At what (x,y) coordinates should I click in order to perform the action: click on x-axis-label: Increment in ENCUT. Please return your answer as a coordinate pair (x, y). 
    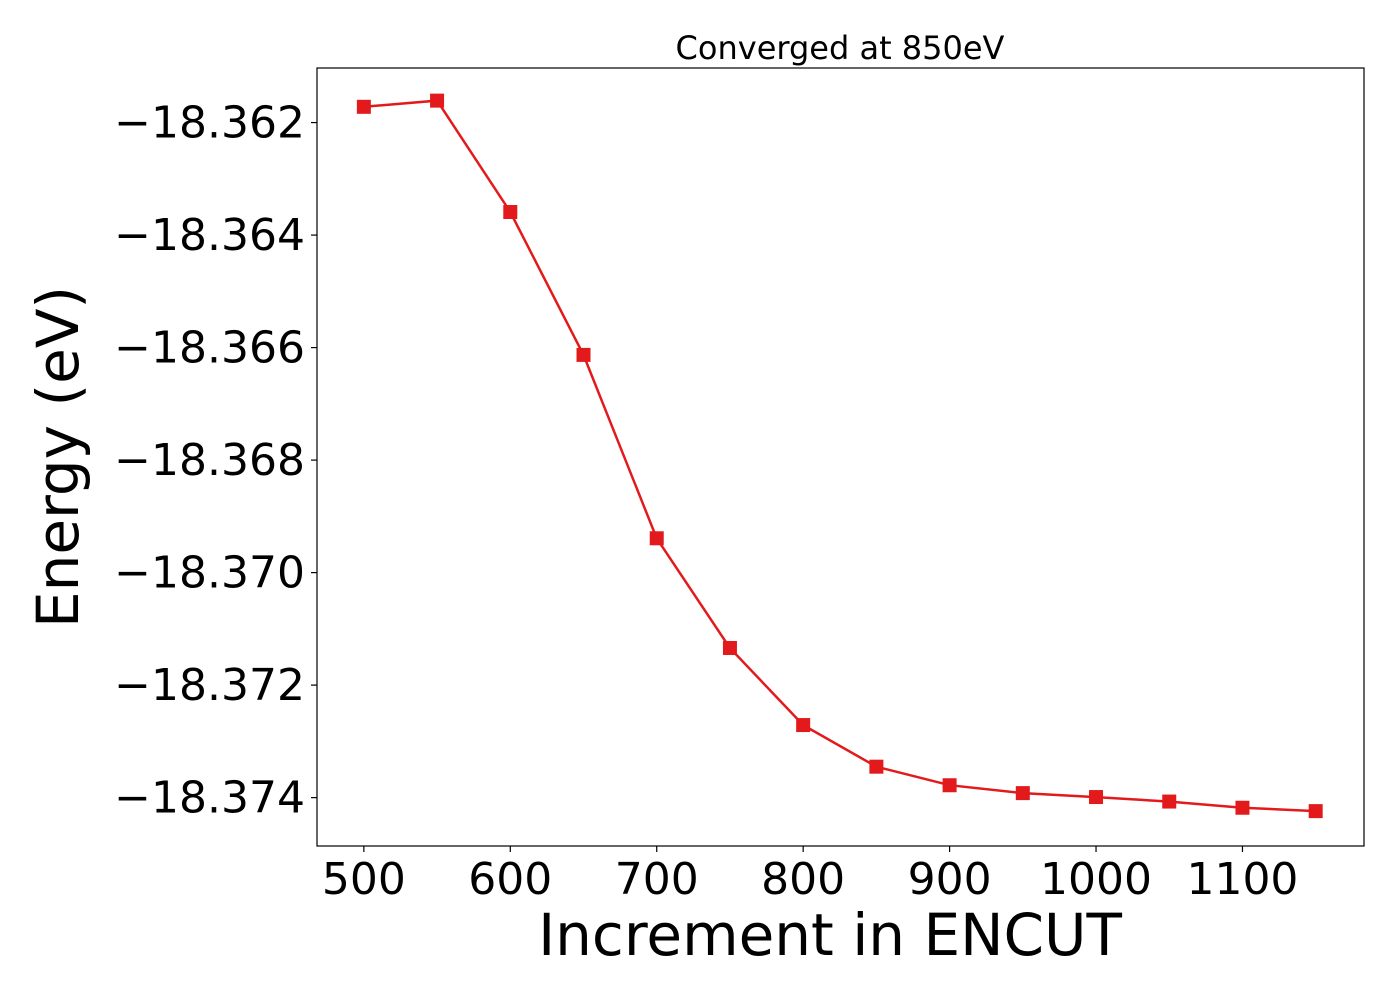
    Looking at the image, I should click on (830, 935).